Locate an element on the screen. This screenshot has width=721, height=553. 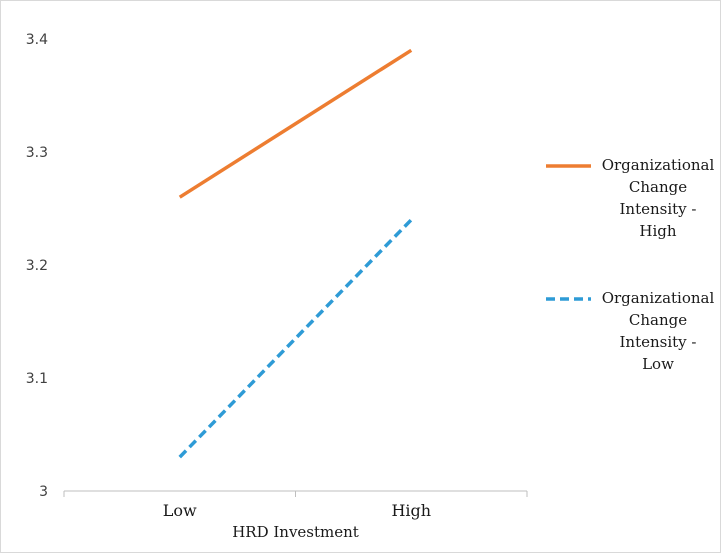
y-tick-label: 3.1 is located at coordinates (37, 379).